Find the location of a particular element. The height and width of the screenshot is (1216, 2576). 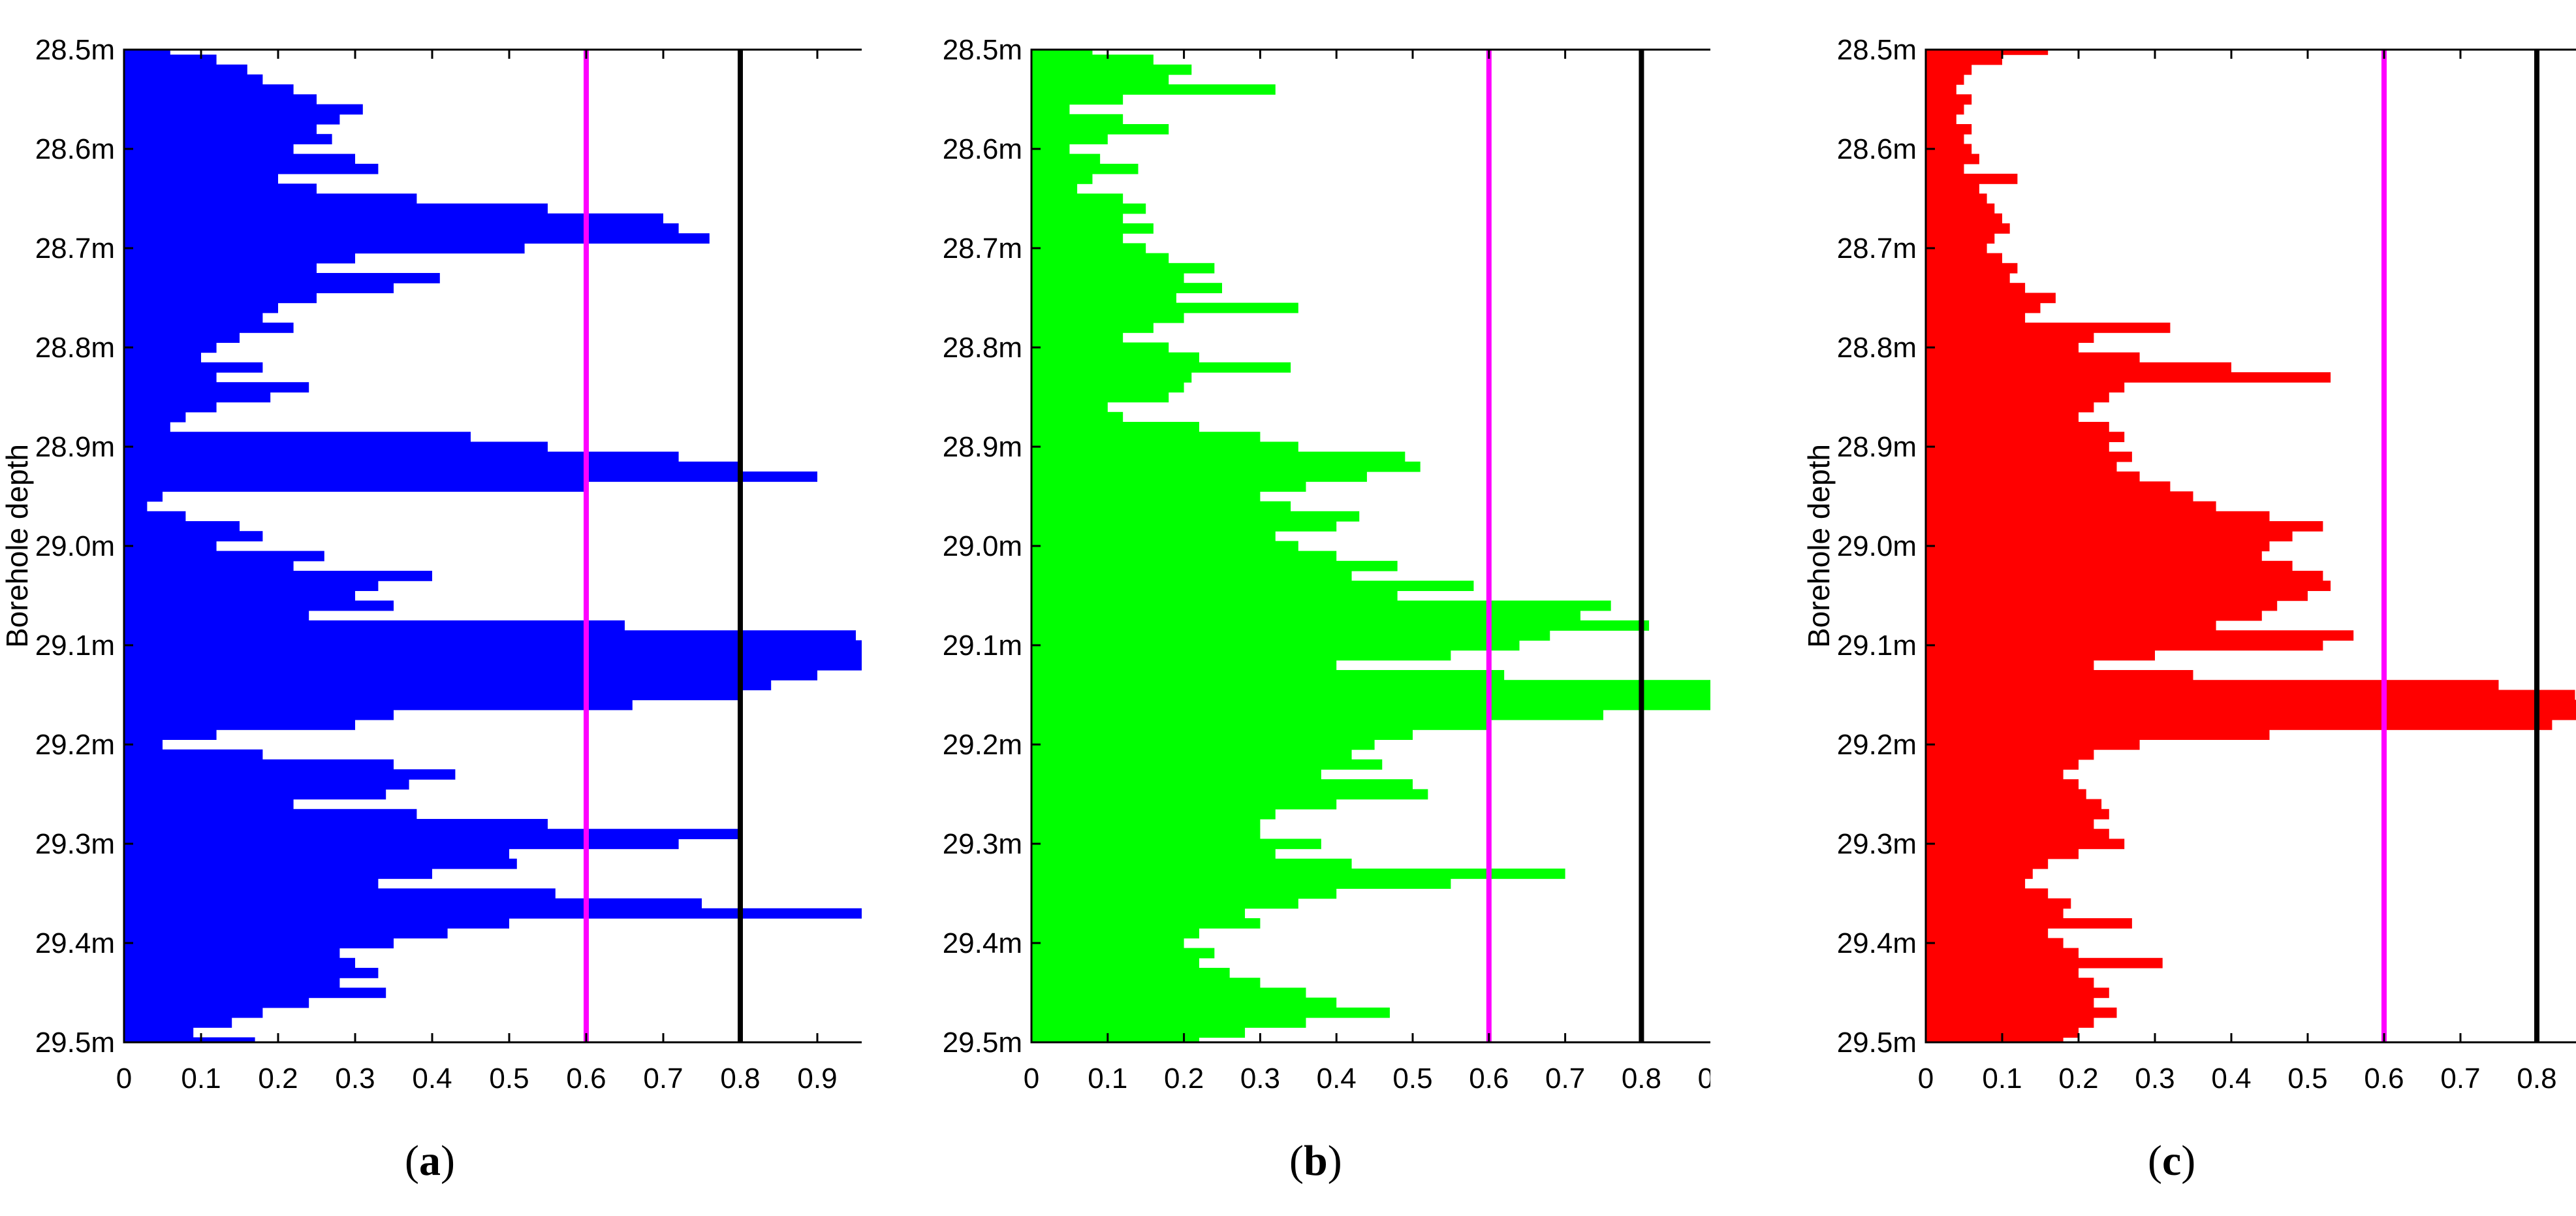

x-tick-label: 0.6 is located at coordinates (586, 1079).